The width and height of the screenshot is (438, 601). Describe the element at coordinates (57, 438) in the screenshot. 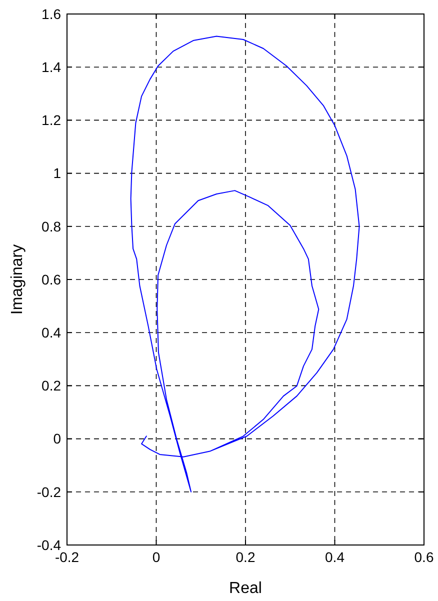

I see `y-tick-label: 0` at that location.